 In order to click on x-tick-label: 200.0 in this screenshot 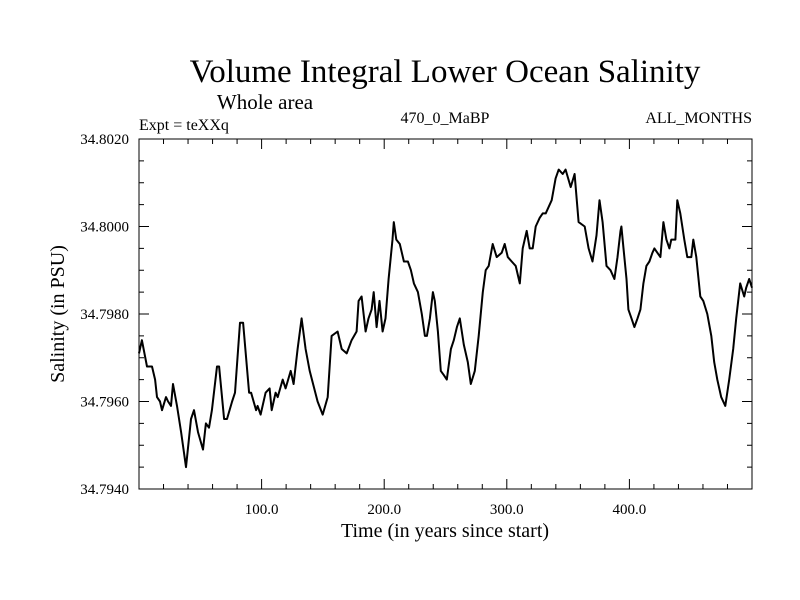, I will do `click(384, 510)`.